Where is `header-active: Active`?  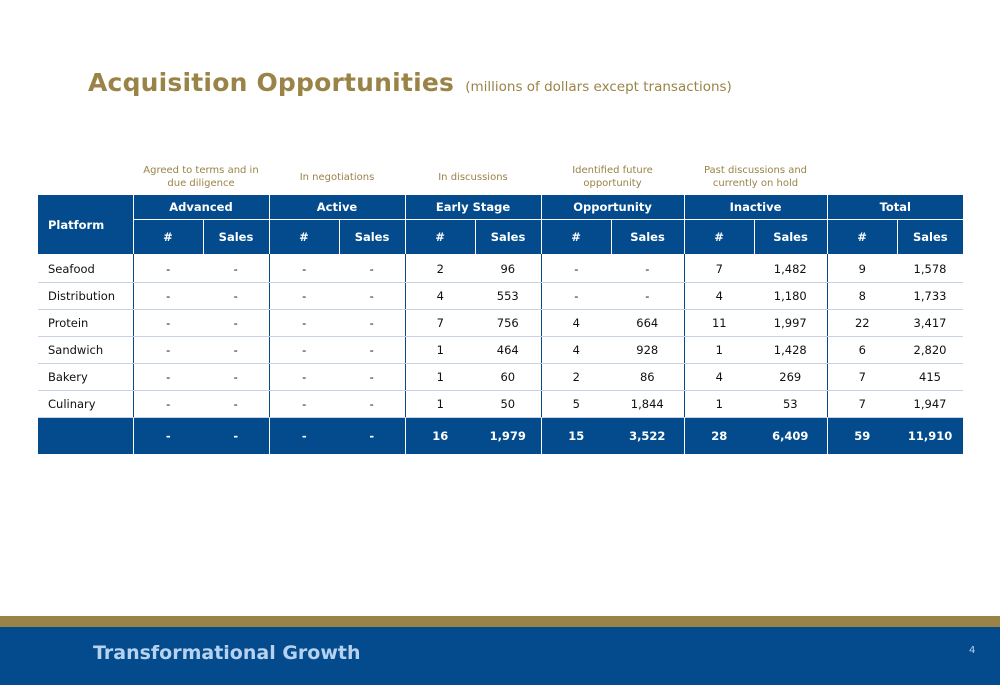 header-active: Active is located at coordinates (337, 207).